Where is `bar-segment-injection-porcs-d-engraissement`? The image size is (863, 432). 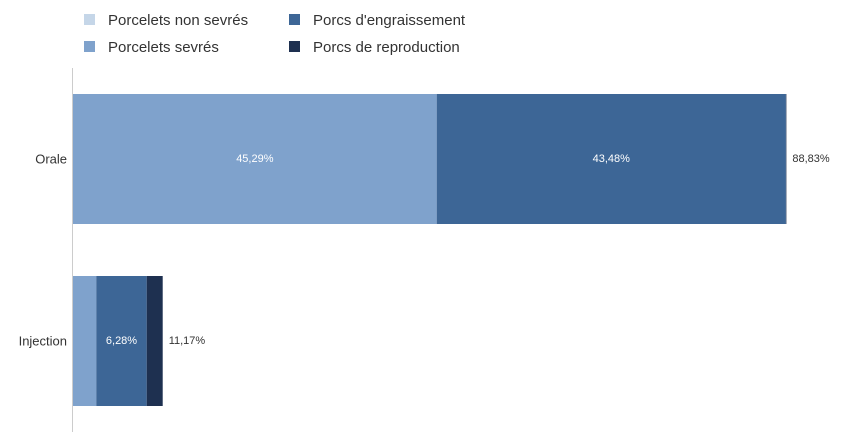
bar-segment-injection-porcs-d-engraissement is located at coordinates (121, 341).